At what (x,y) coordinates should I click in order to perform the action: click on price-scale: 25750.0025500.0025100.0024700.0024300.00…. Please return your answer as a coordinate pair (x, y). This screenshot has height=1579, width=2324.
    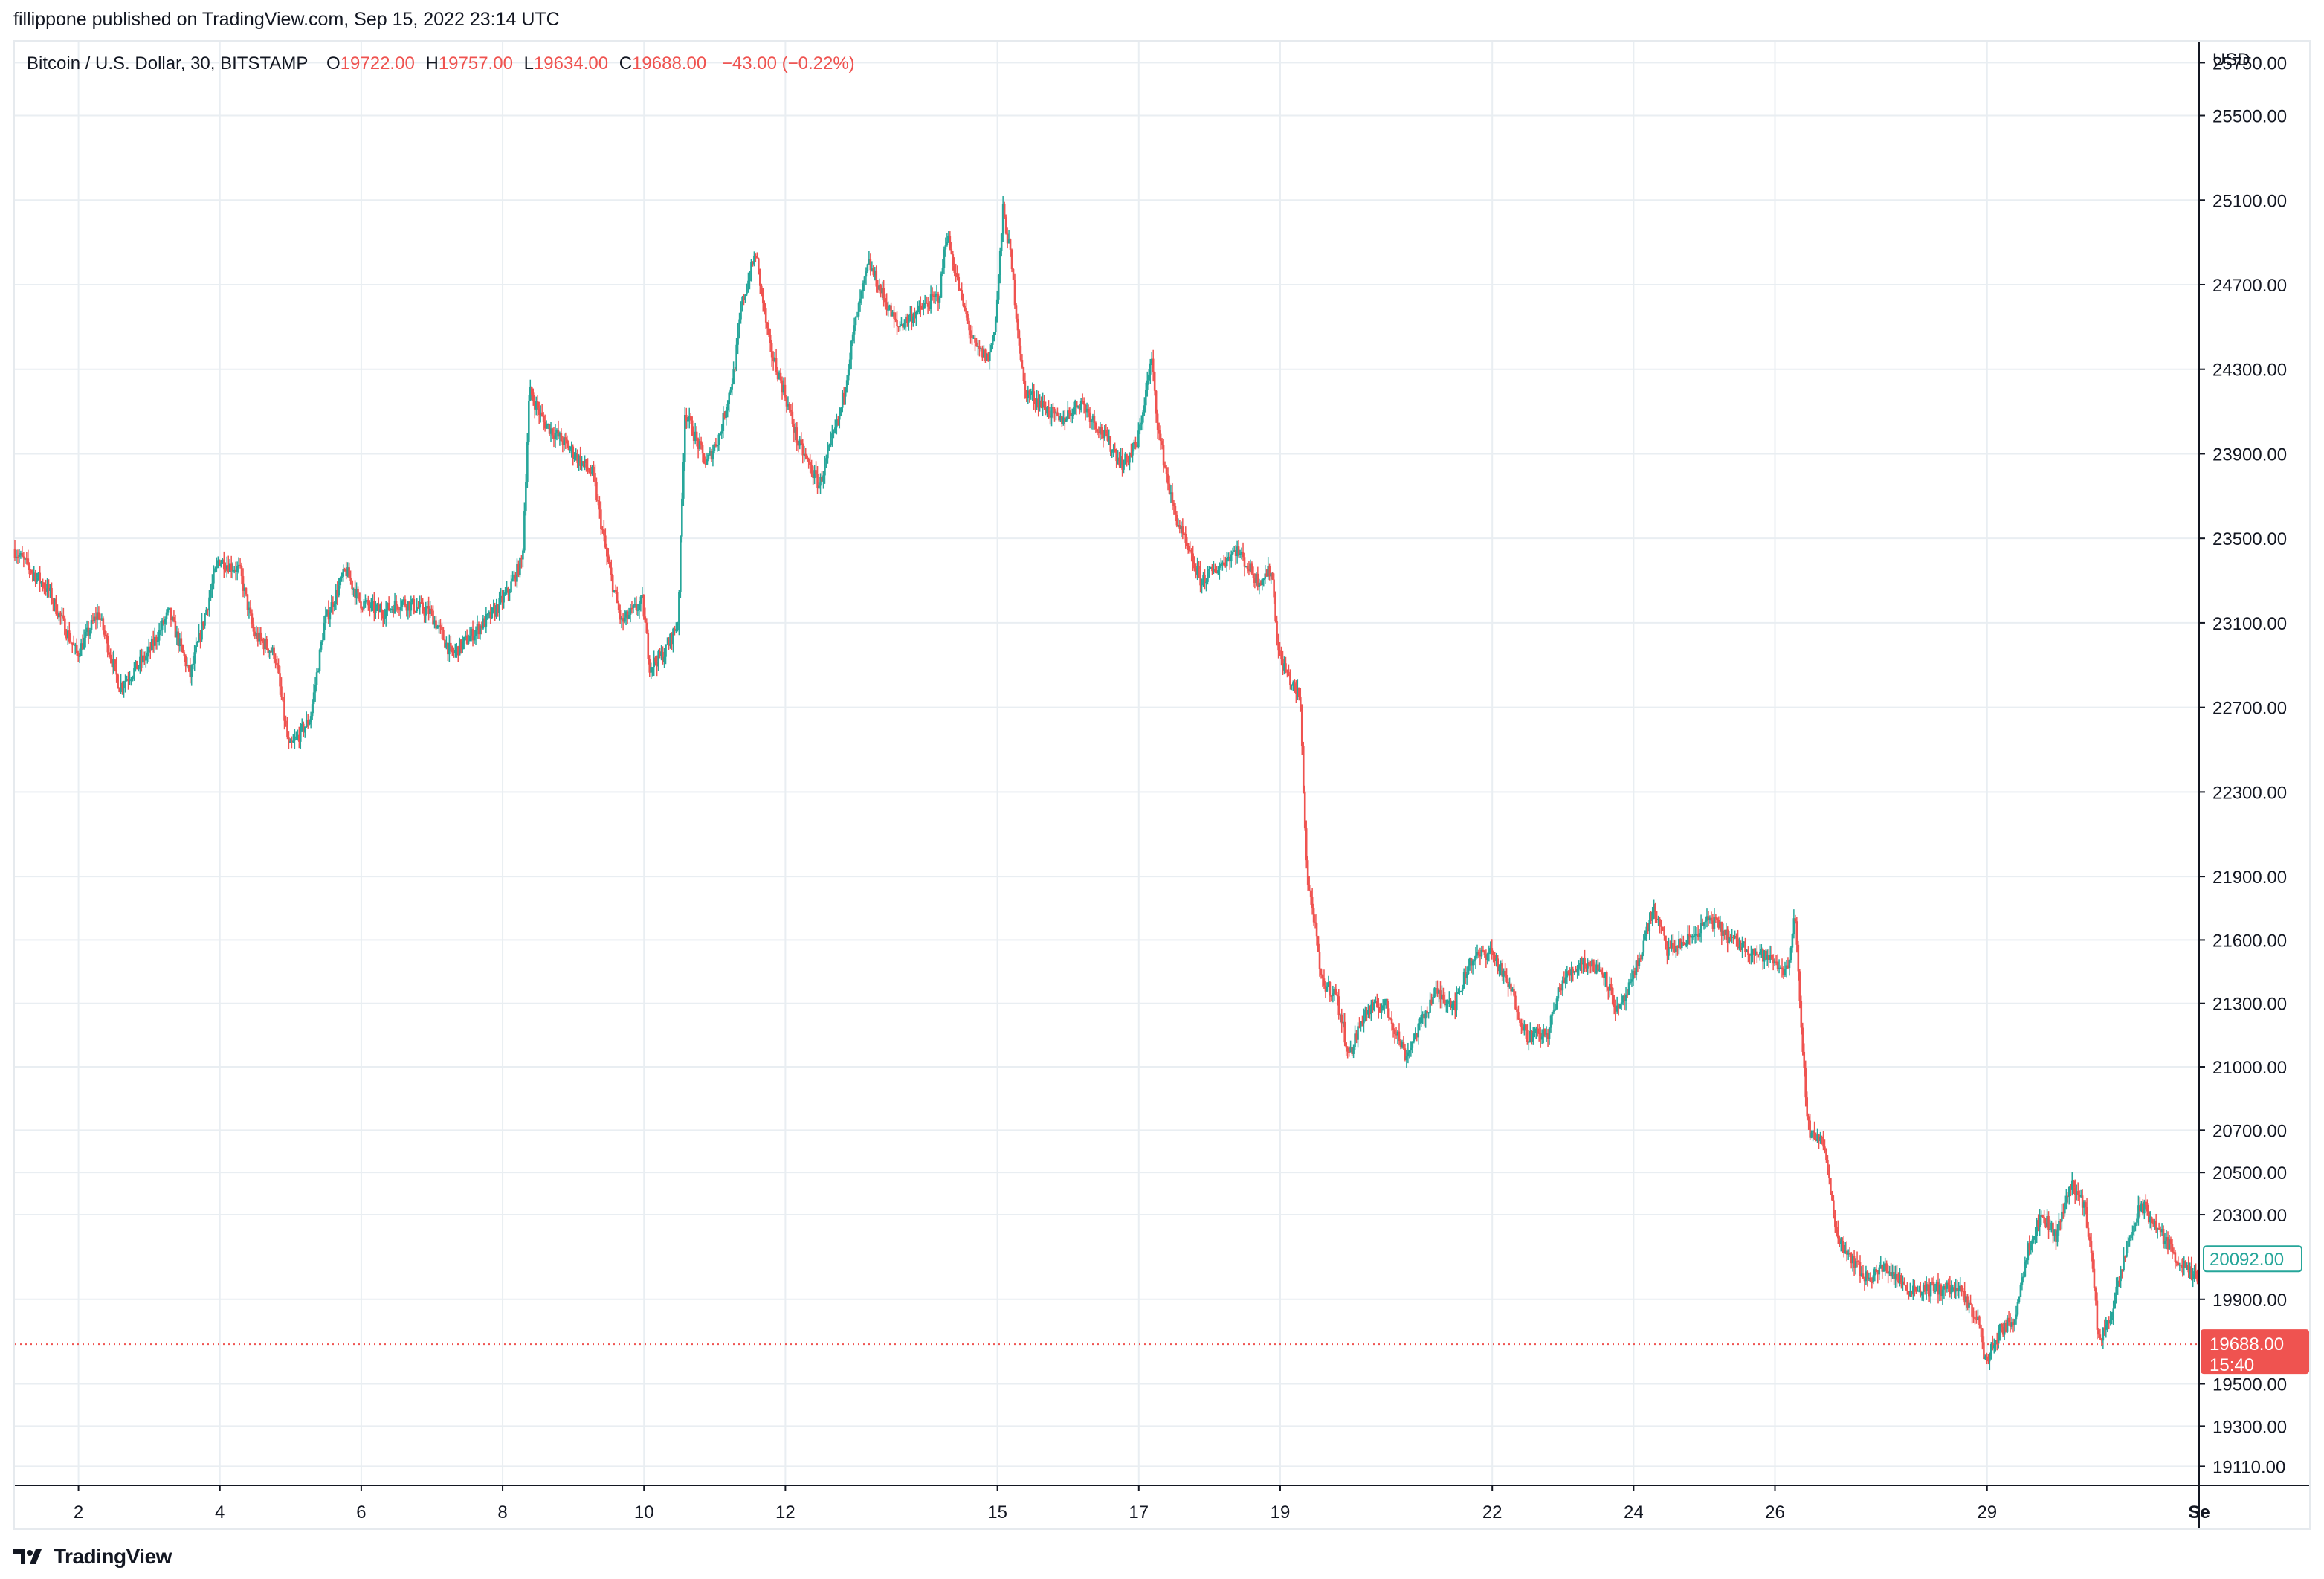
    Looking at the image, I should click on (2243, 766).